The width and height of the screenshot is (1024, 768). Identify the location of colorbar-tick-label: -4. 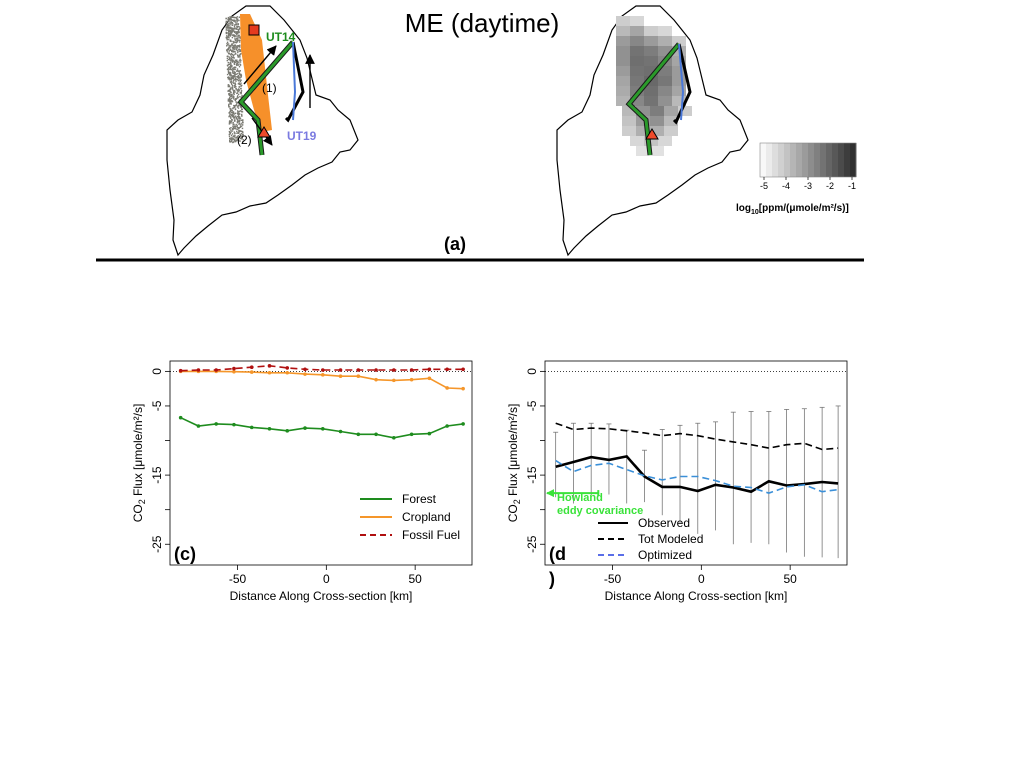
(786, 186).